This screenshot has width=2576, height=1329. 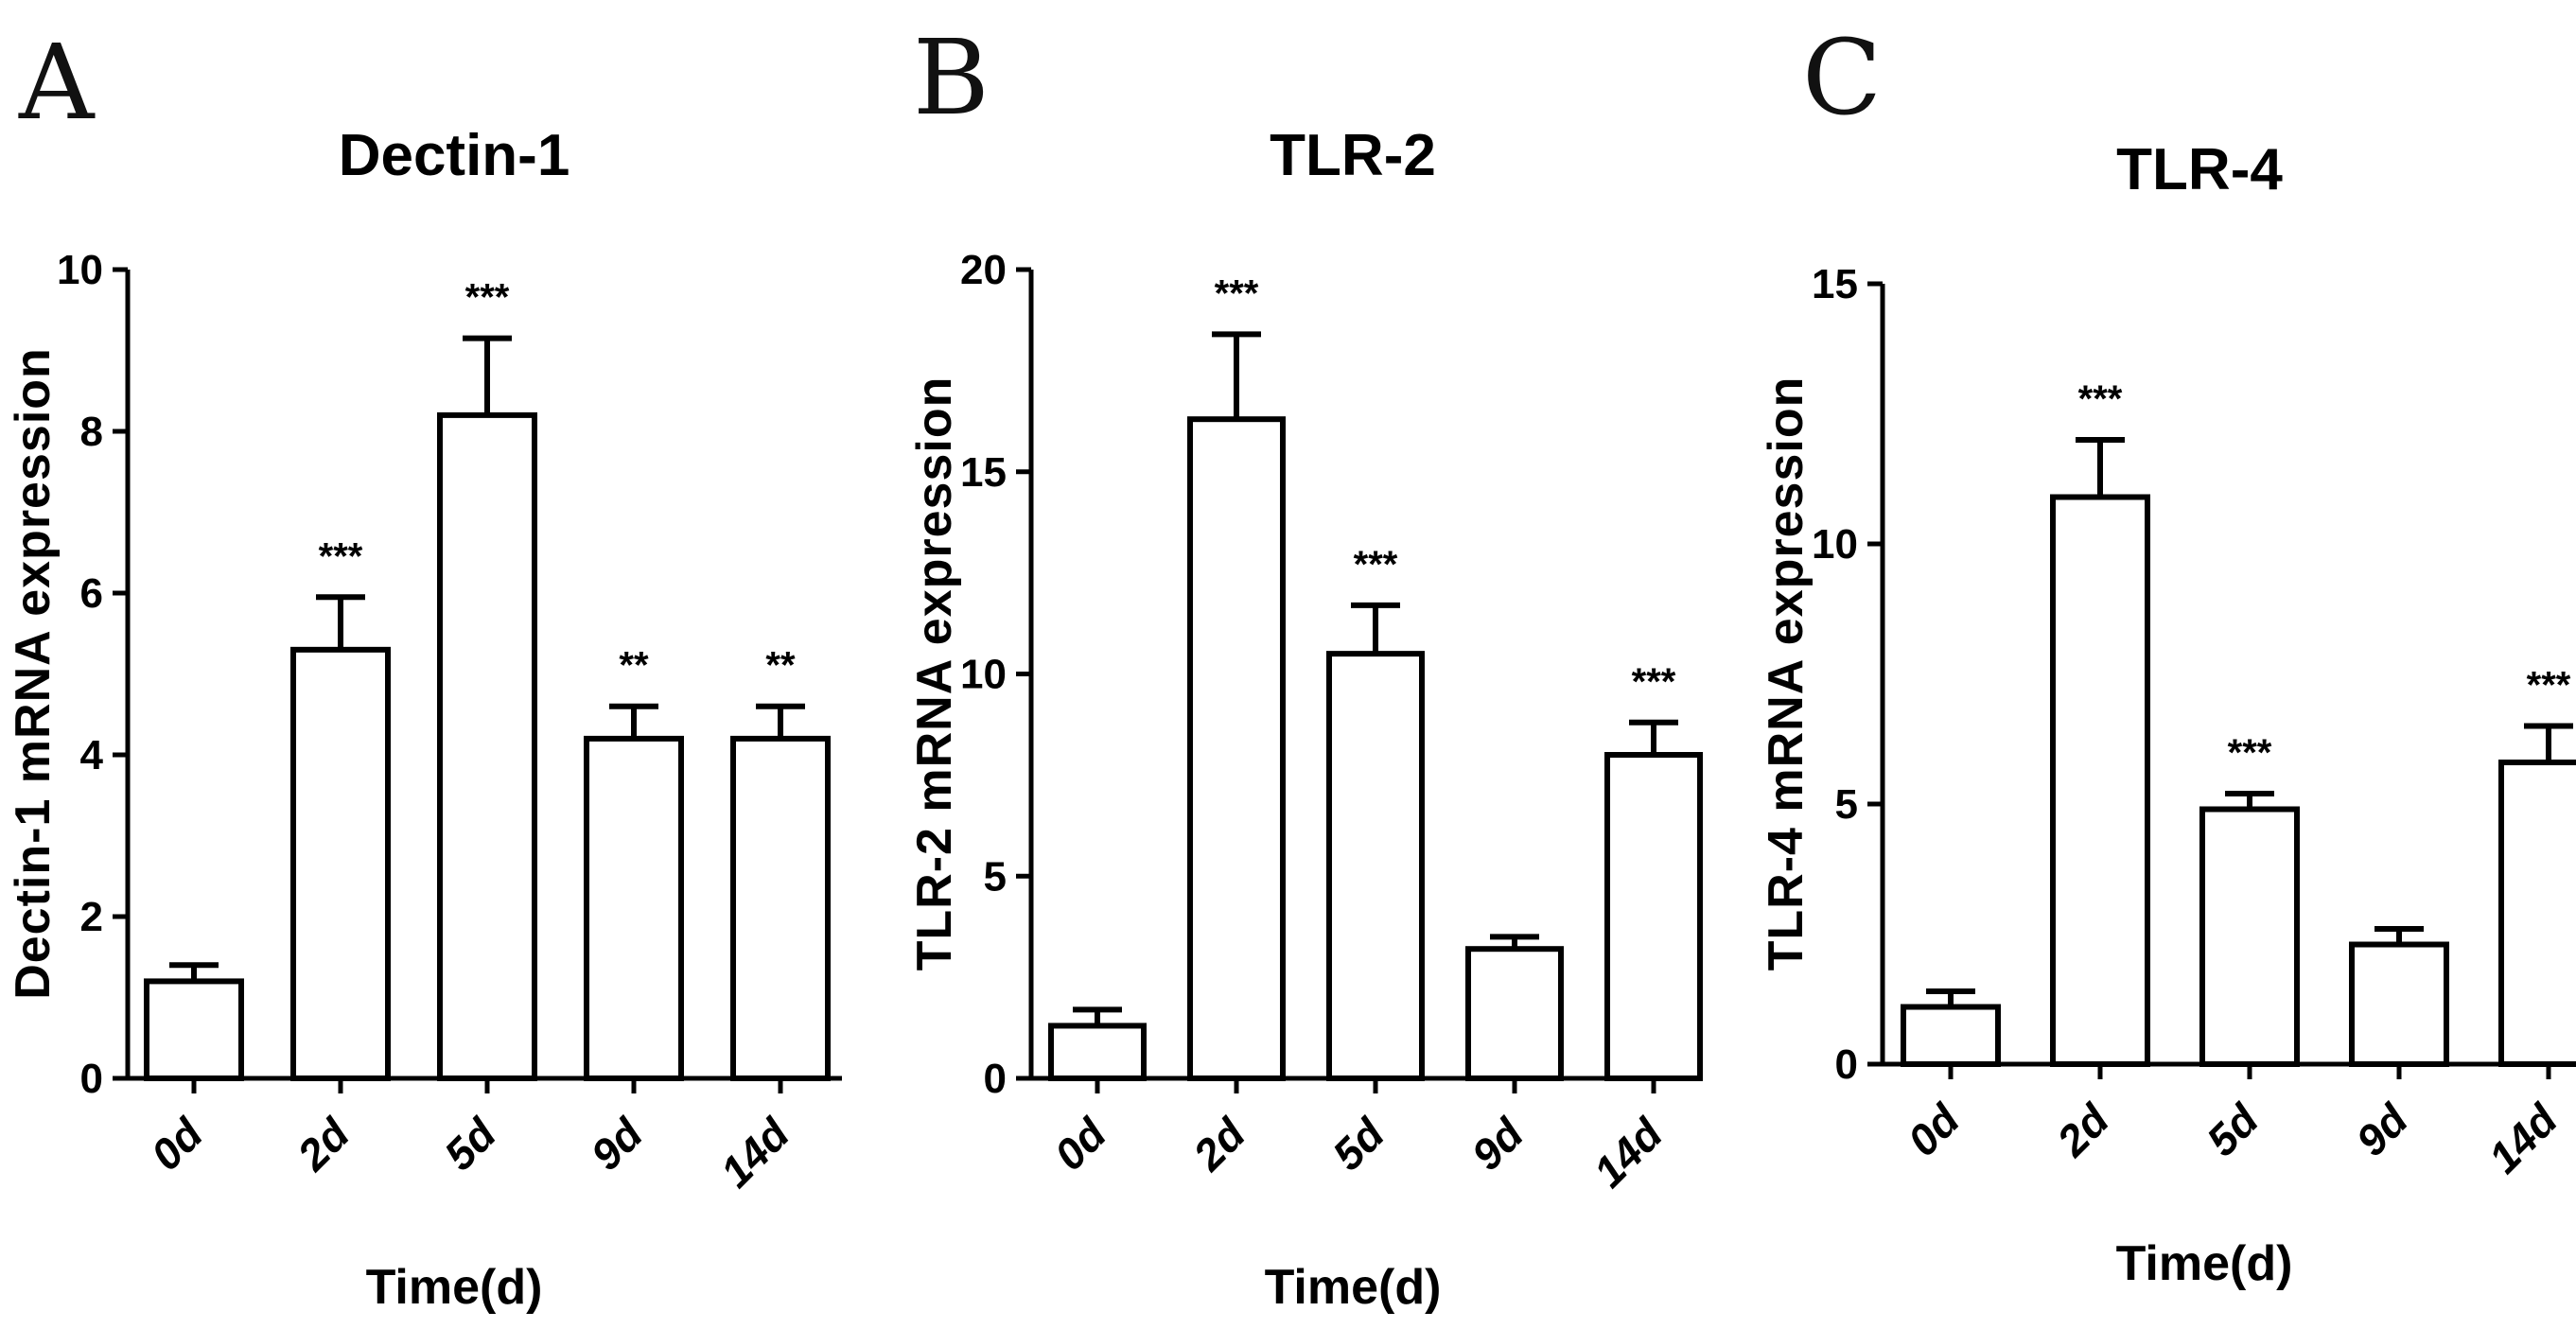 I want to click on panel-letter: C, so click(x=1842, y=77).